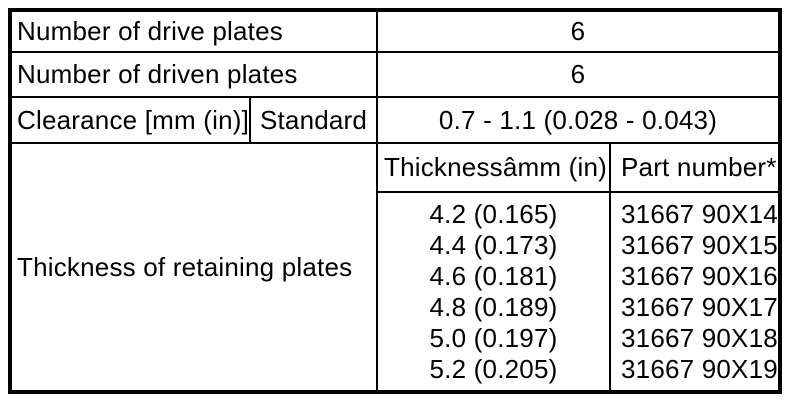  Describe the element at coordinates (695, 167) in the screenshot. I see `part-number-column-header: Part number*` at that location.